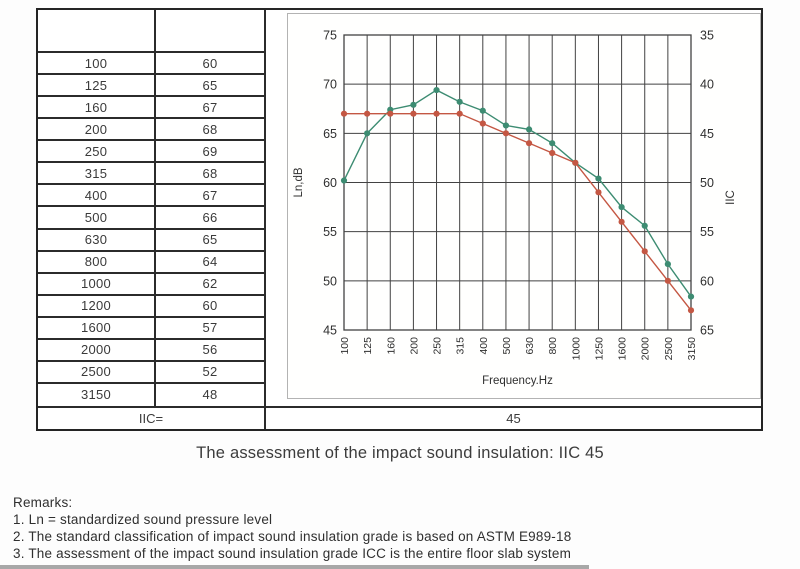 The width and height of the screenshot is (800, 569). What do you see at coordinates (646, 349) in the screenshot?
I see `x-axis-tick: 2000` at bounding box center [646, 349].